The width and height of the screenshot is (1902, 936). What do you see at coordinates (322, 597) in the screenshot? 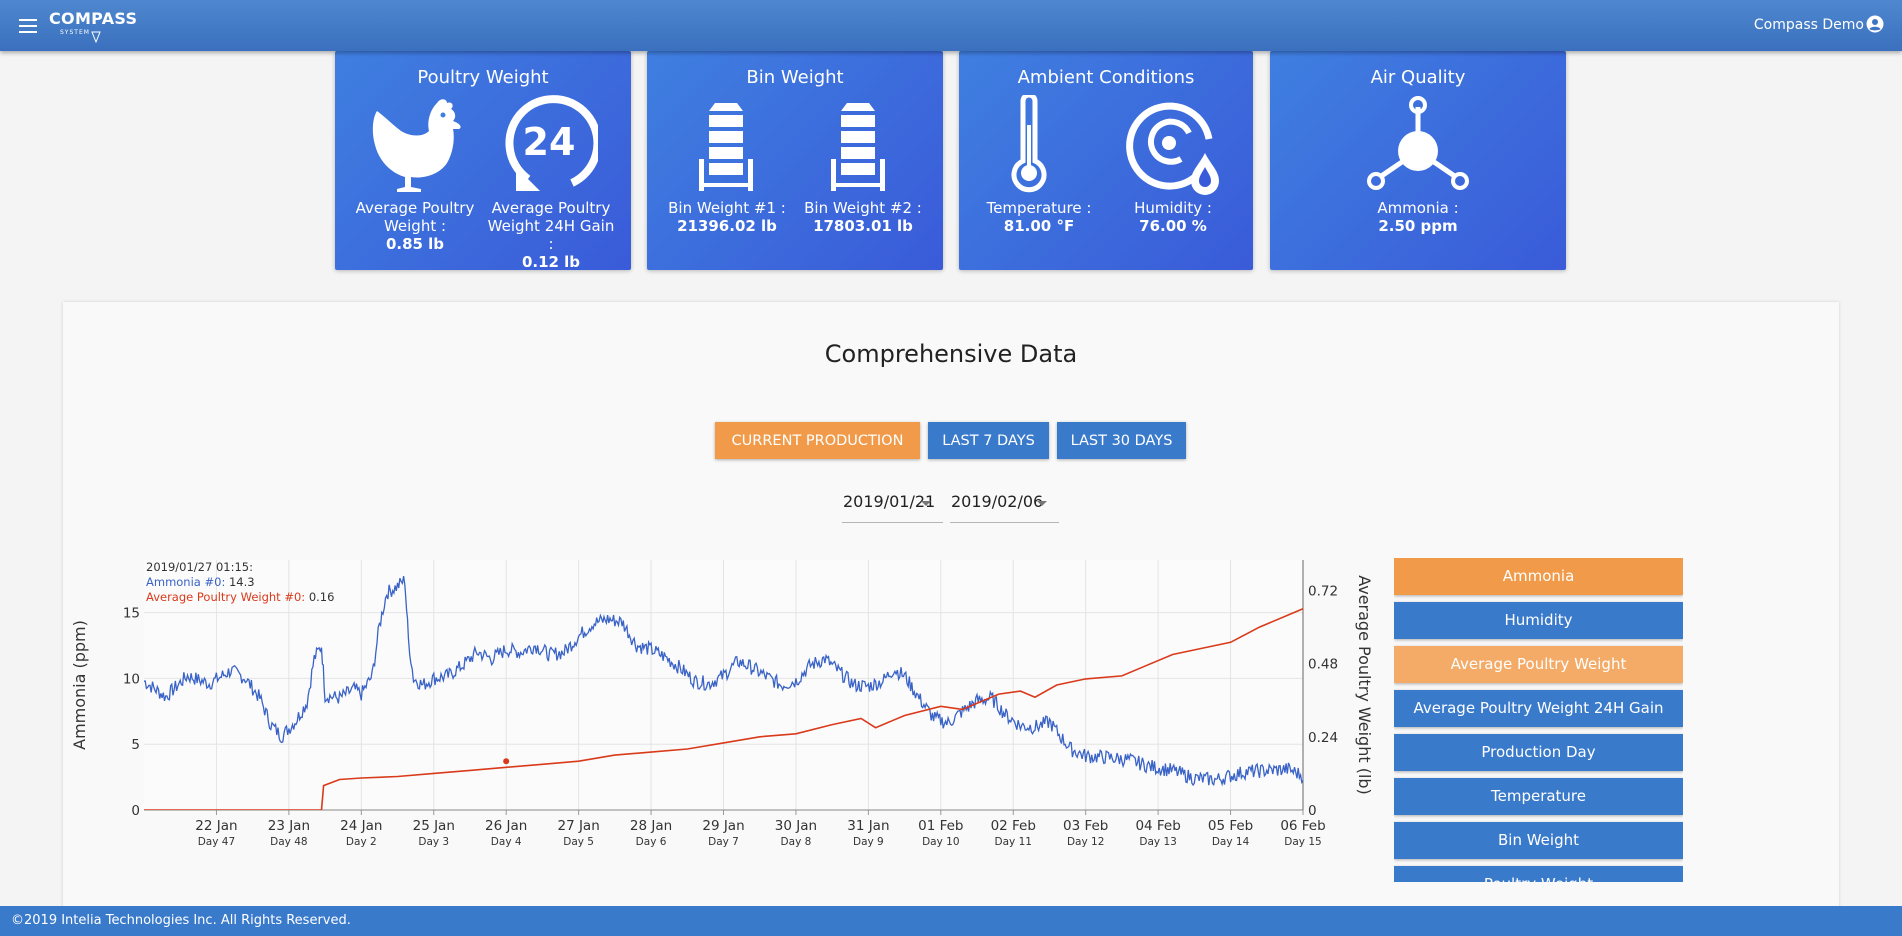
I see `tooltip-weight-value: 0.16` at bounding box center [322, 597].